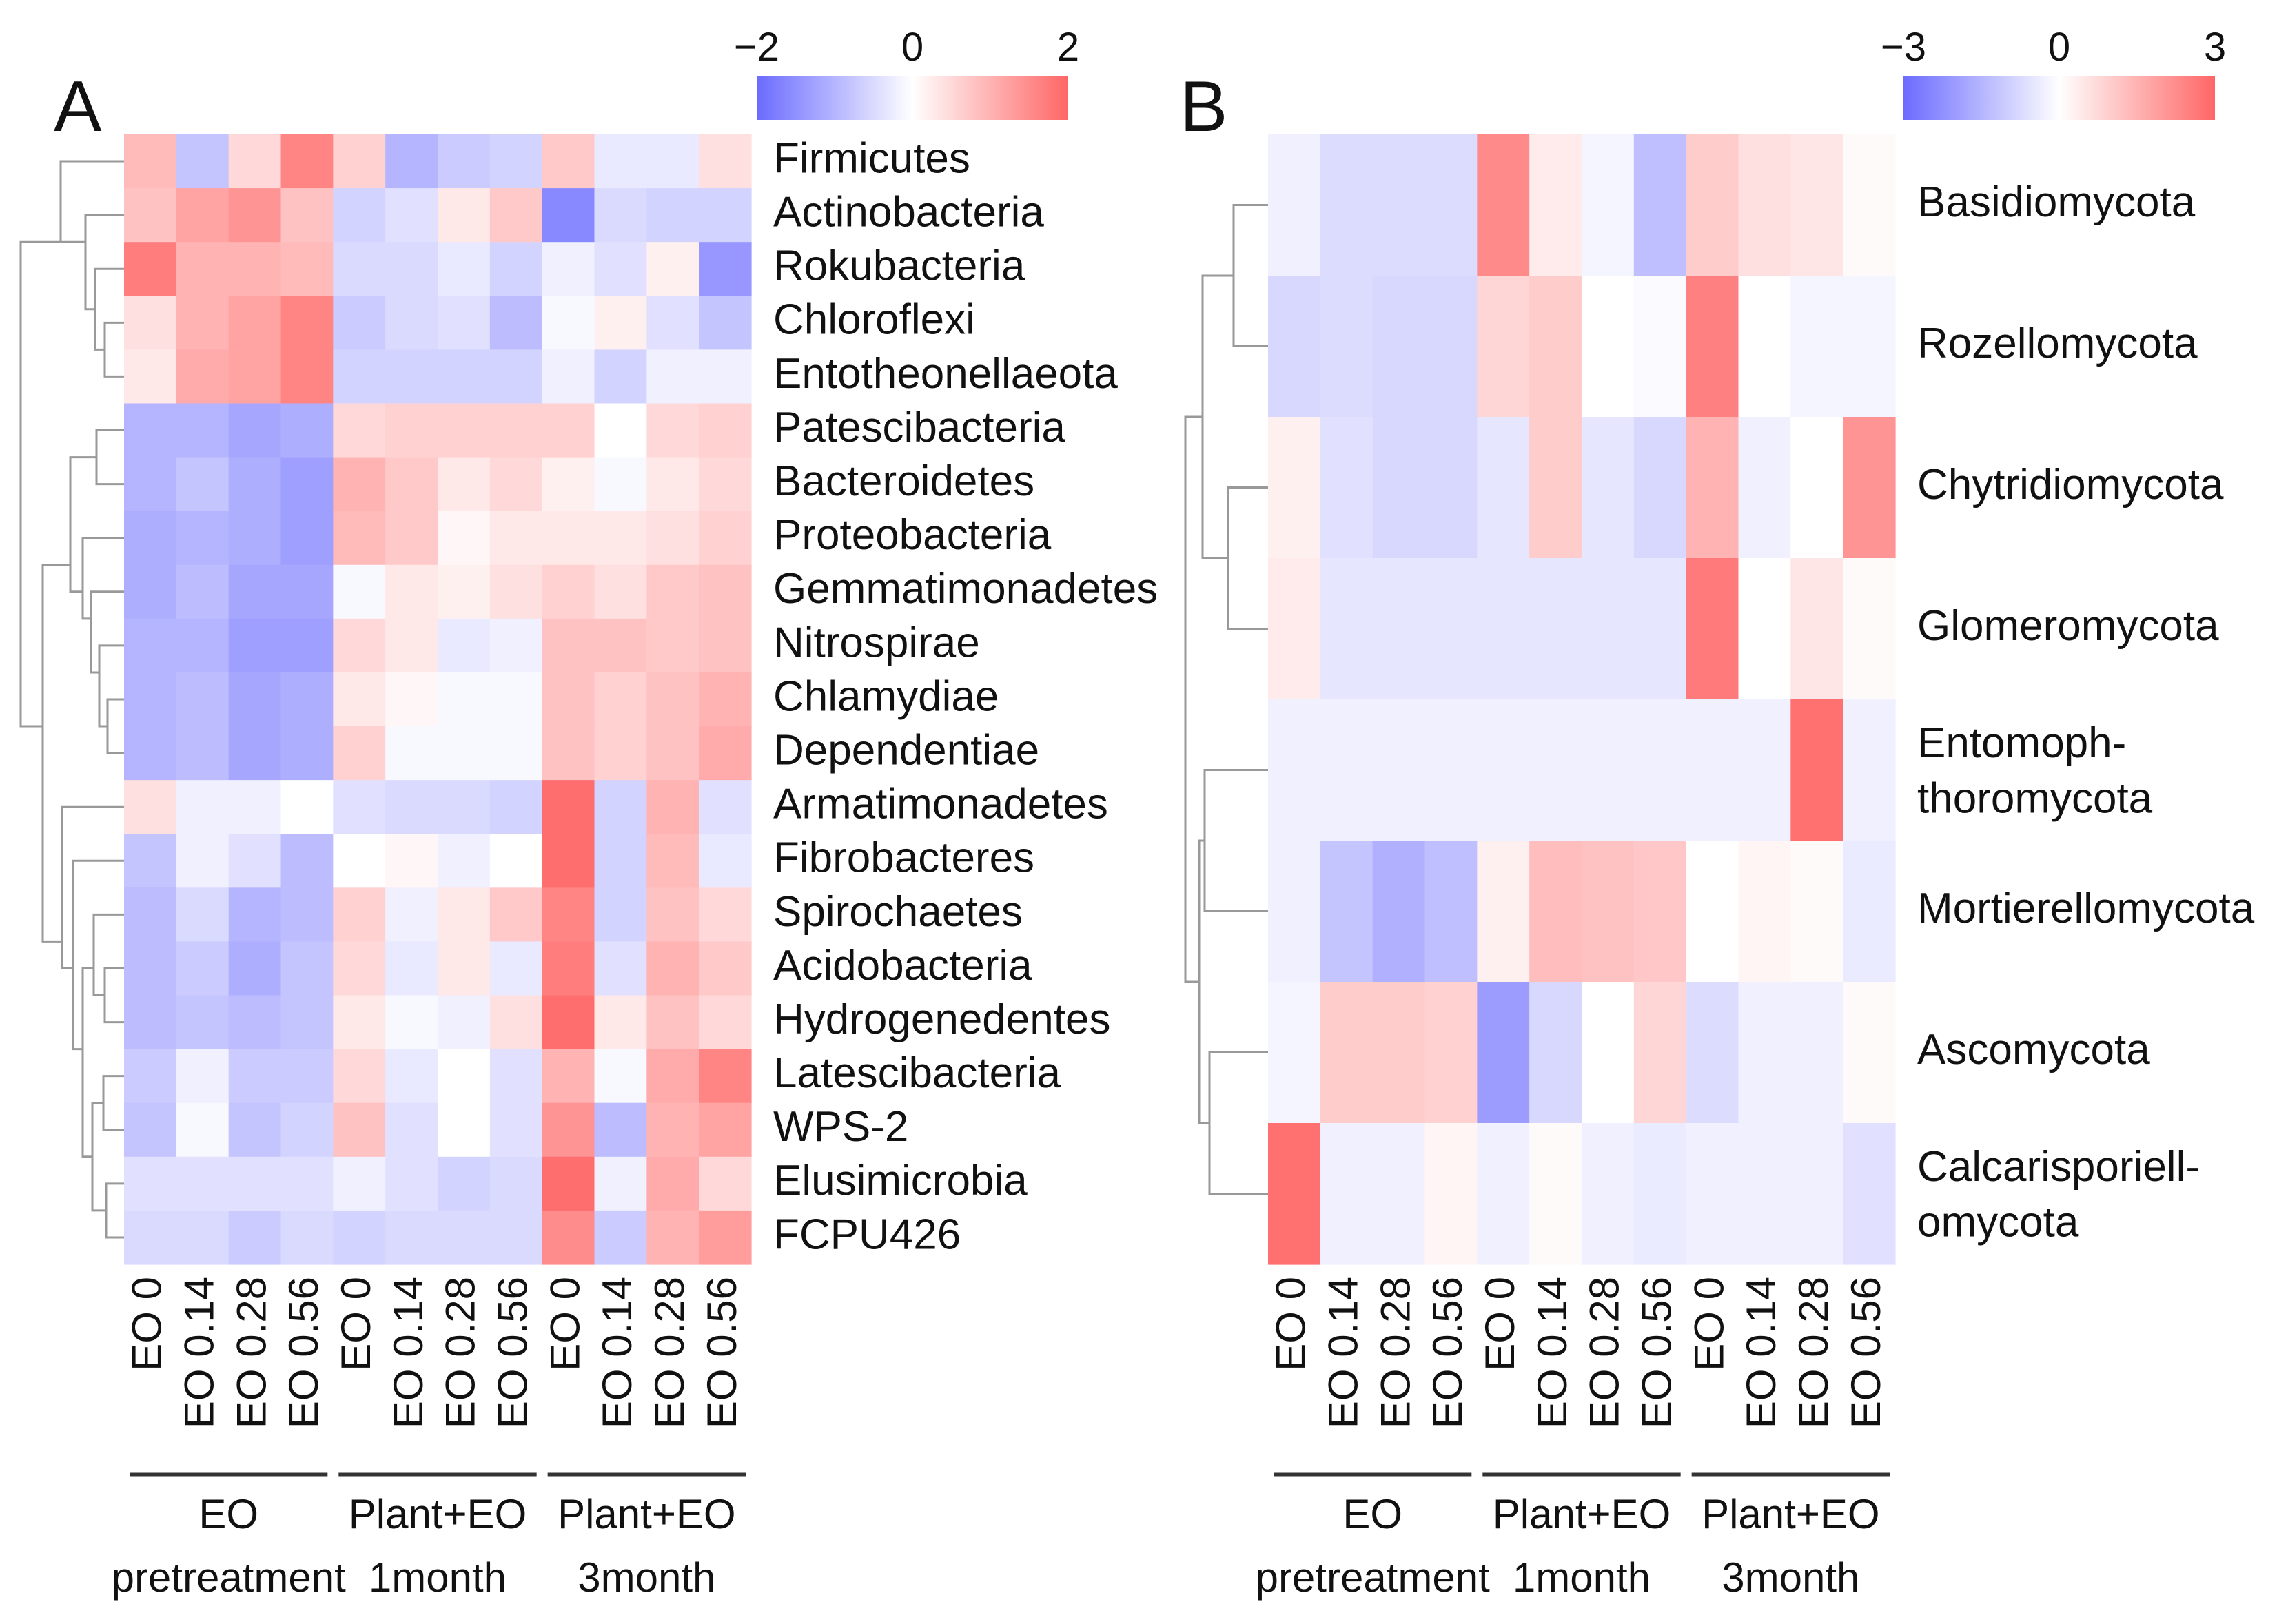 Image resolution: width=2288 pixels, height=1624 pixels. Describe the element at coordinates (2070, 485) in the screenshot. I see `row-label: Chytridiomycota` at that location.